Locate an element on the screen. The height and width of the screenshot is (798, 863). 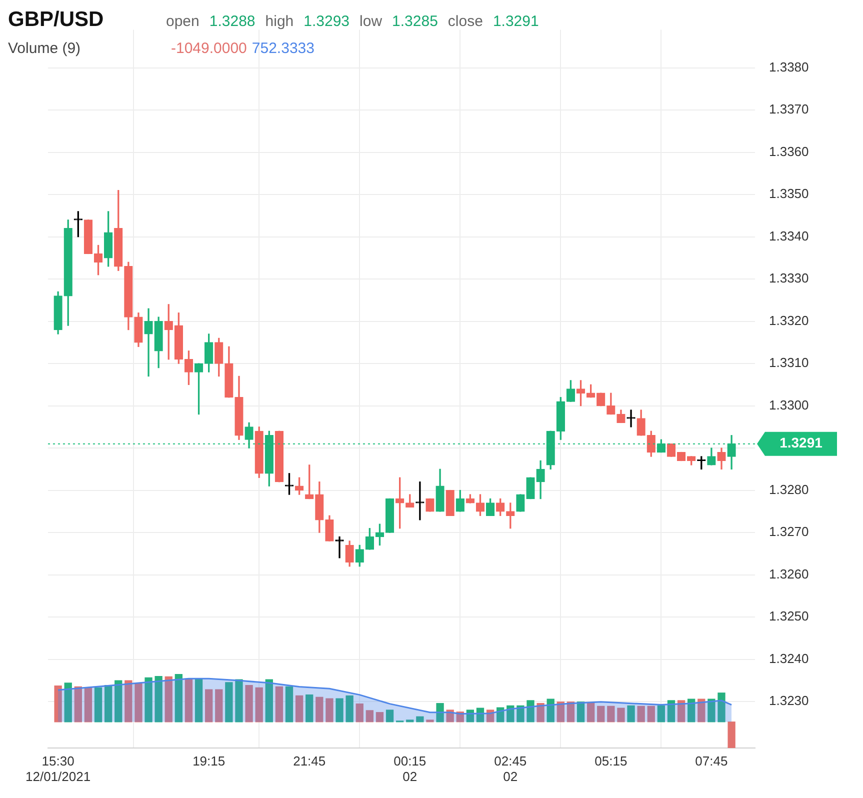
annotation: 1.3288 is located at coordinates (232, 21).